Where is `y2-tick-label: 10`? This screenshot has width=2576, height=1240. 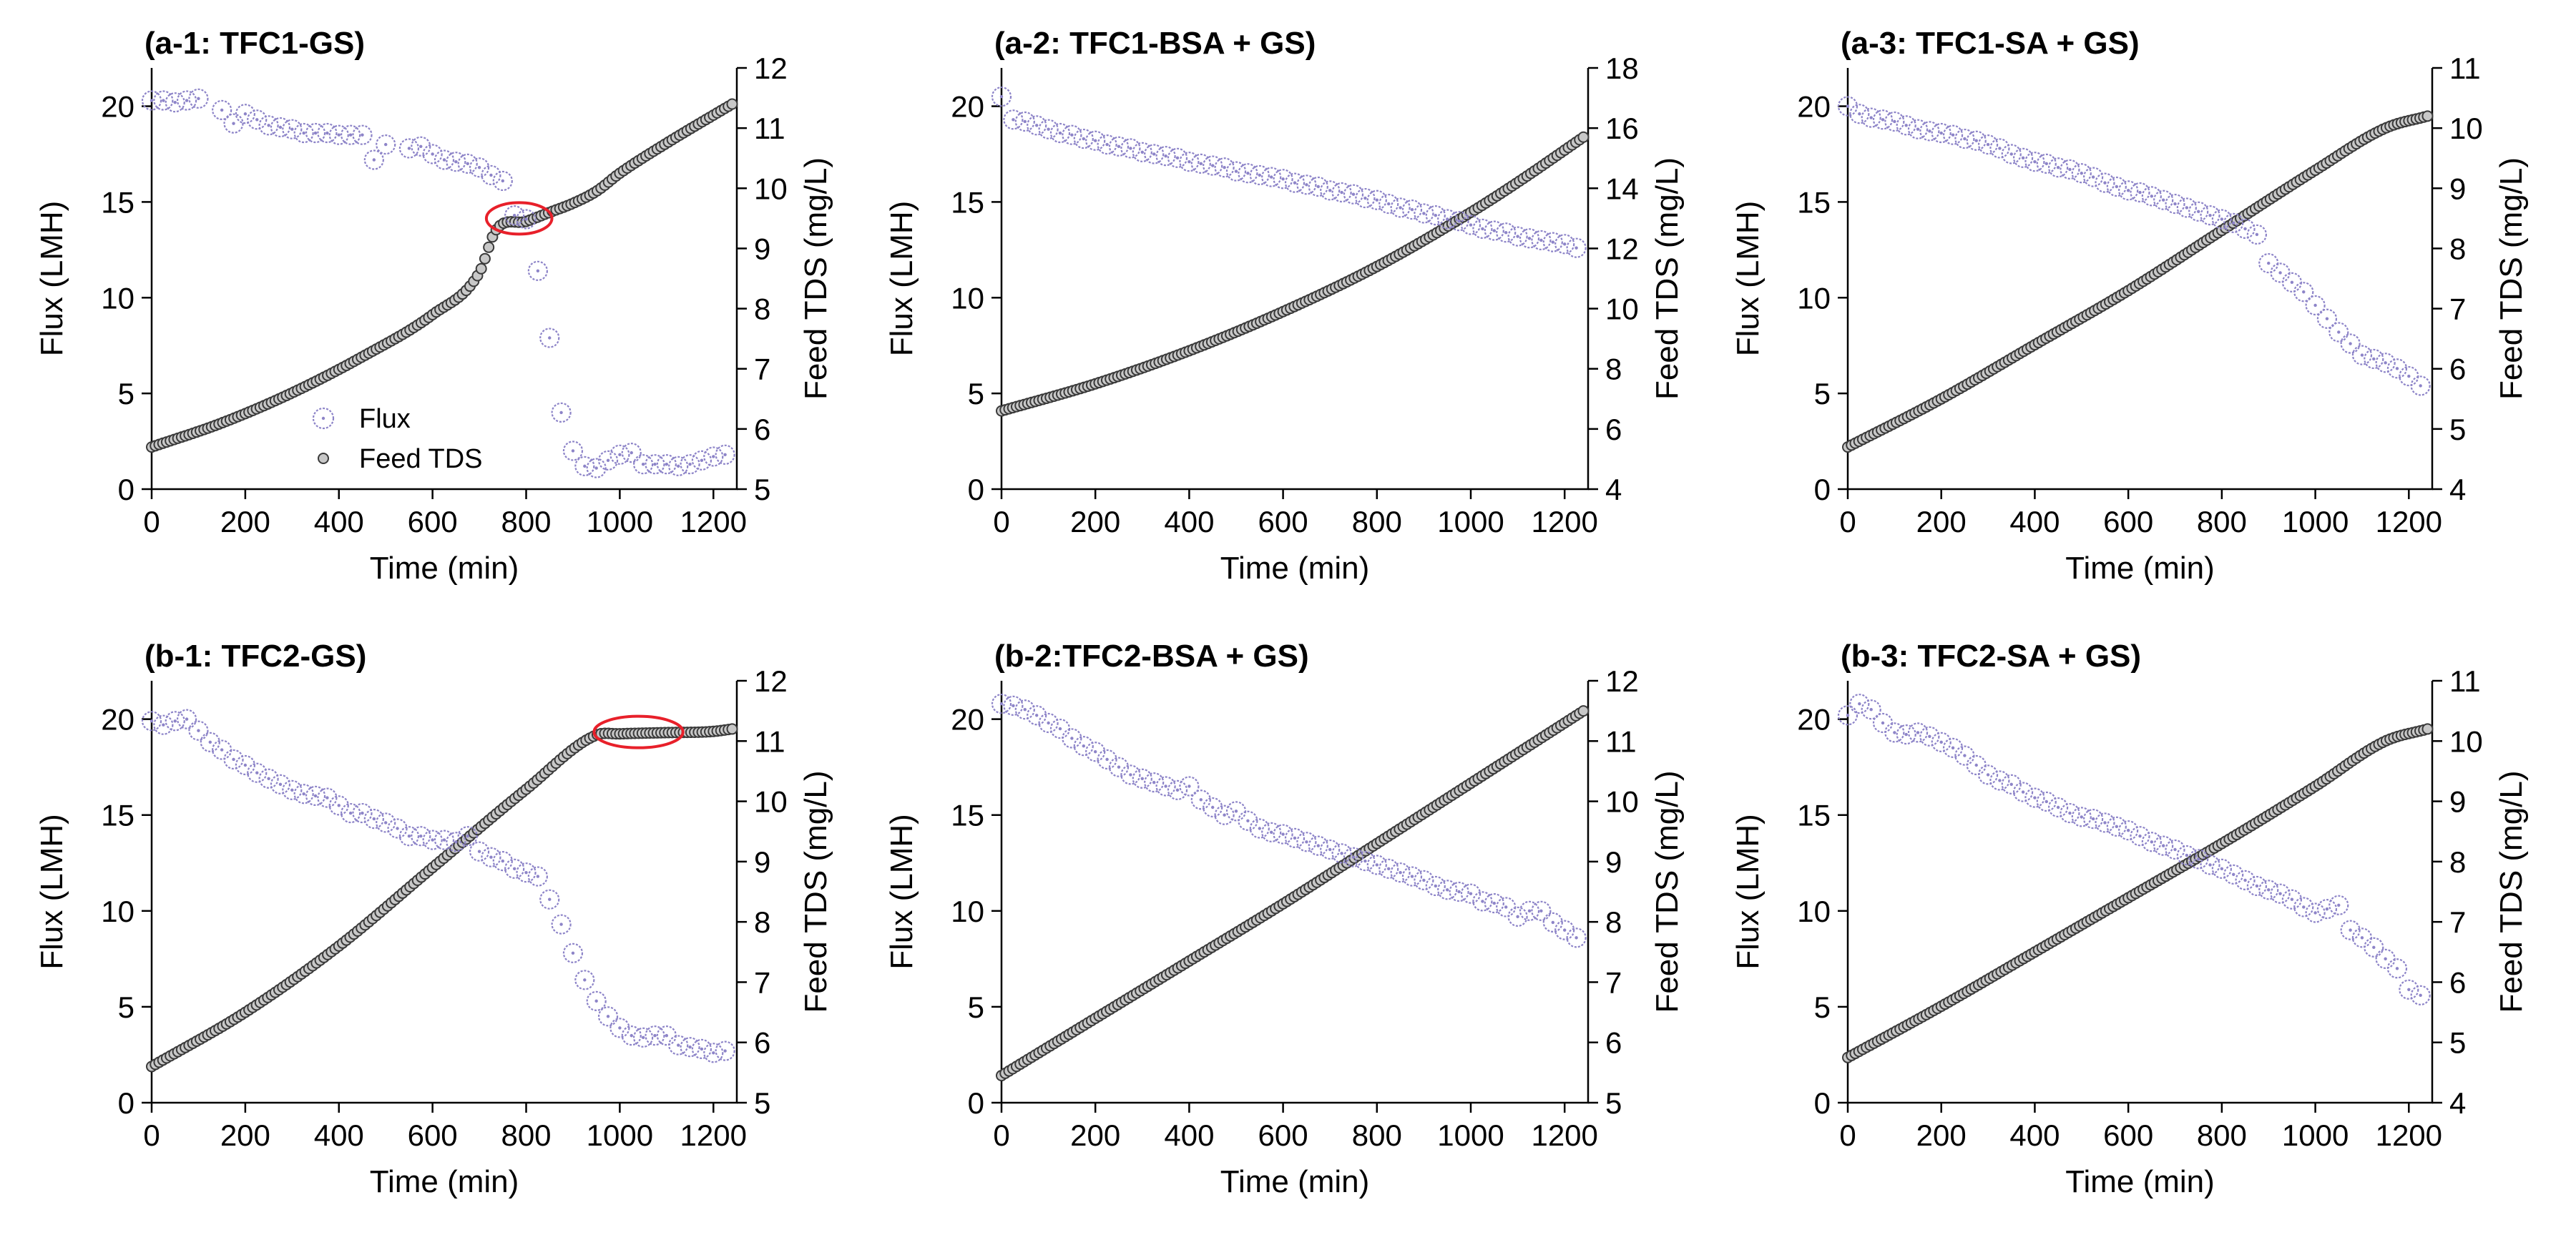
y2-tick-label: 10 is located at coordinates (771, 802).